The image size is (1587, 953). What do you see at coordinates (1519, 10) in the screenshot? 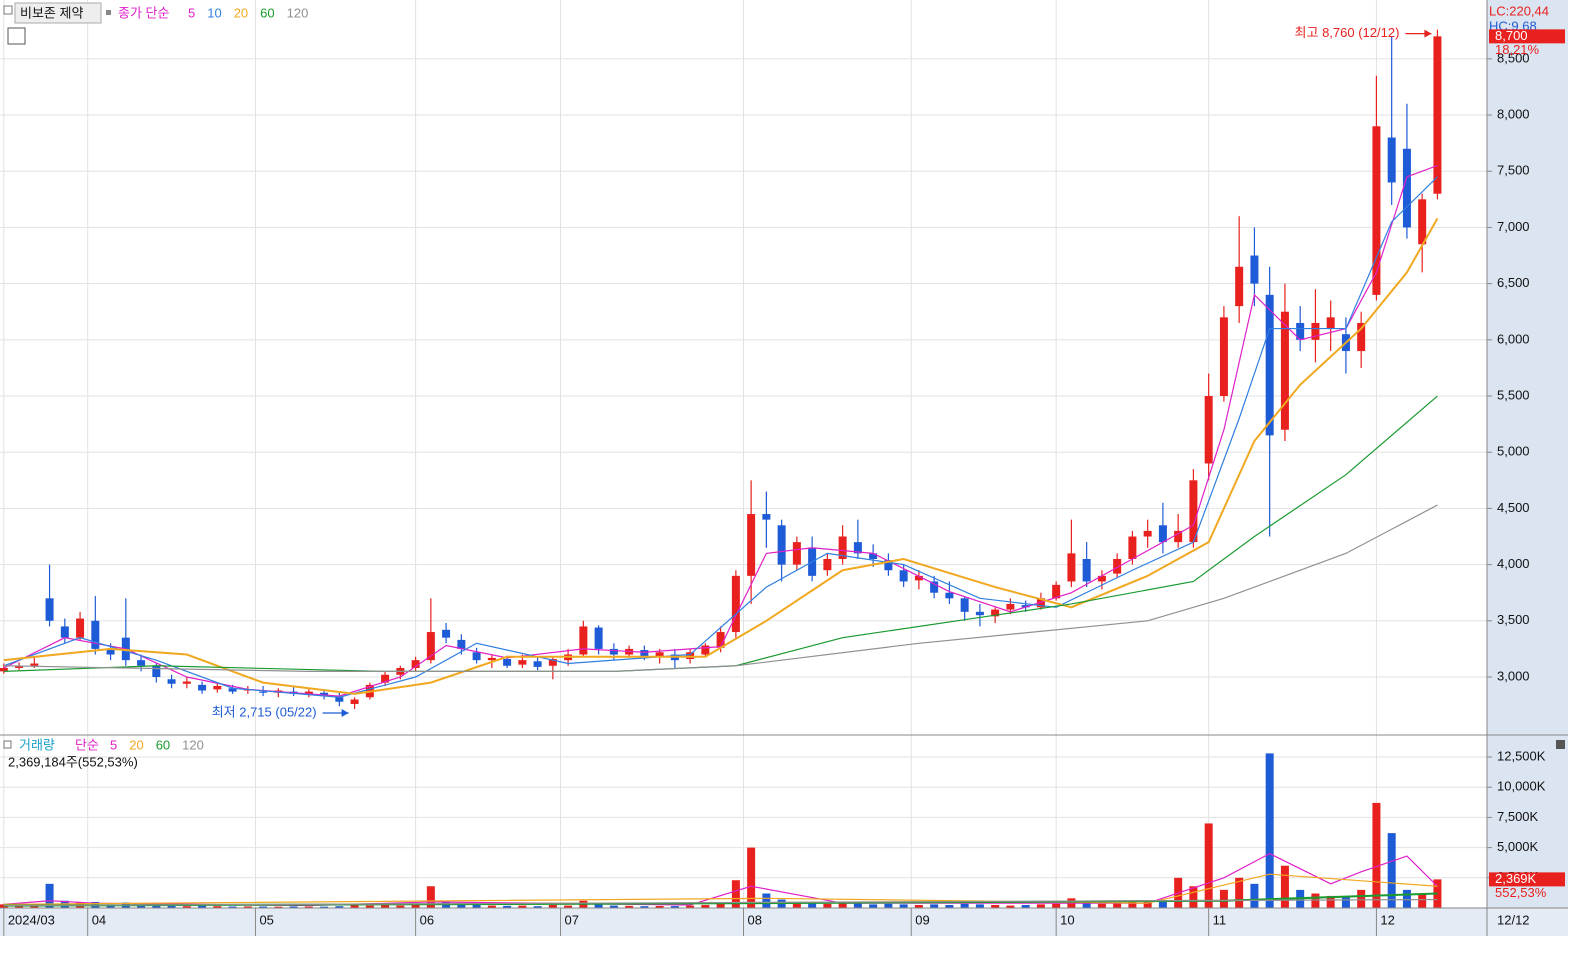
I see `lc-label: LC:220,44` at bounding box center [1519, 10].